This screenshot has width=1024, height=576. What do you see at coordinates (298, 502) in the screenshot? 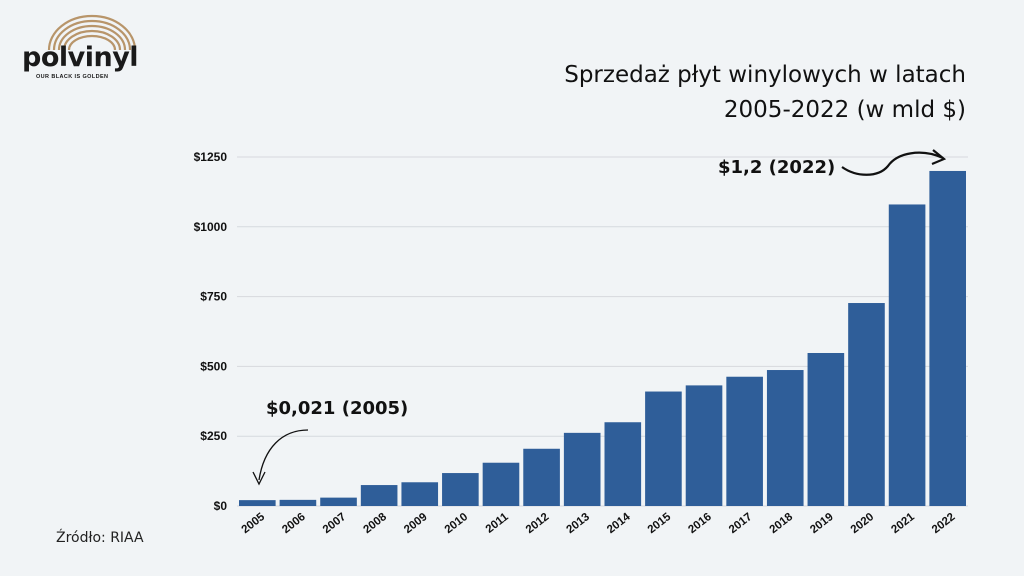
I see `bar-2006` at bounding box center [298, 502].